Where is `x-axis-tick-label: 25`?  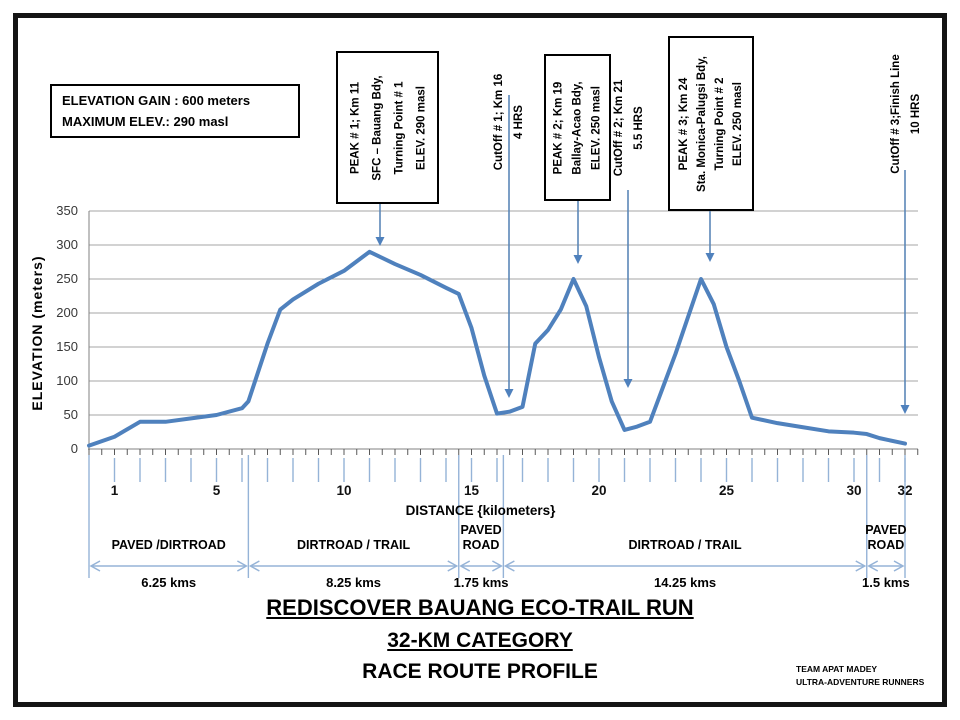 x-axis-tick-label: 25 is located at coordinates (727, 490).